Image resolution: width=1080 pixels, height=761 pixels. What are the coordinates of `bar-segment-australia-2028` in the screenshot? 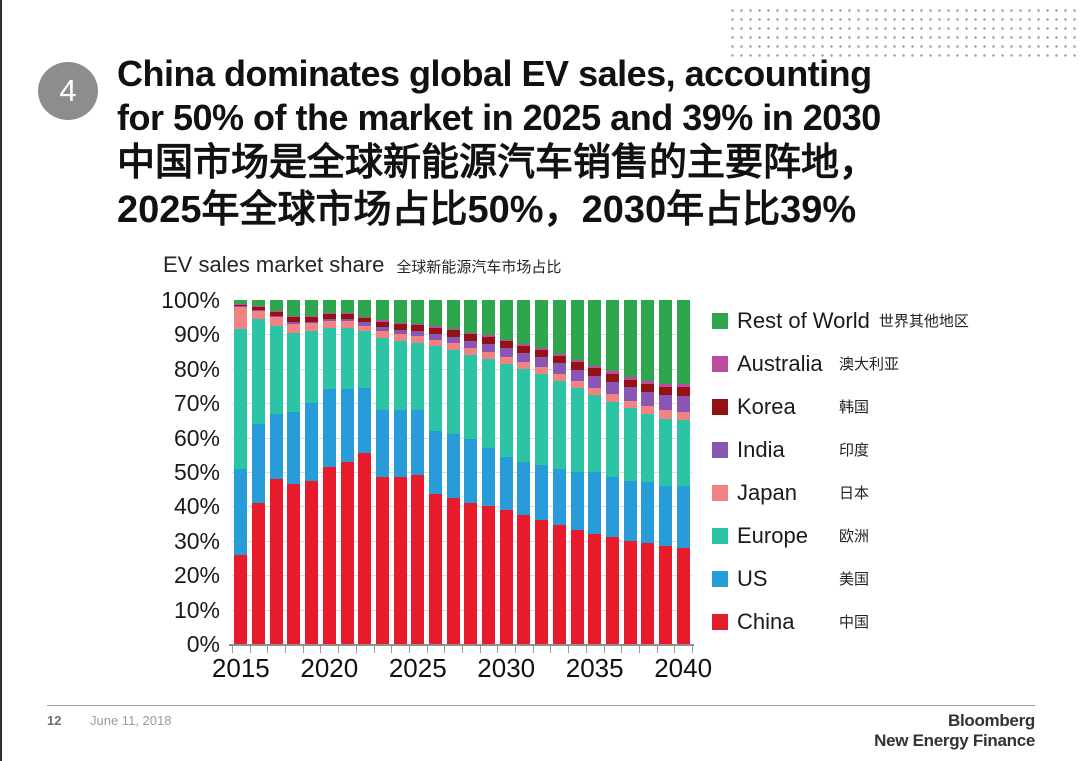 It's located at (471, 333).